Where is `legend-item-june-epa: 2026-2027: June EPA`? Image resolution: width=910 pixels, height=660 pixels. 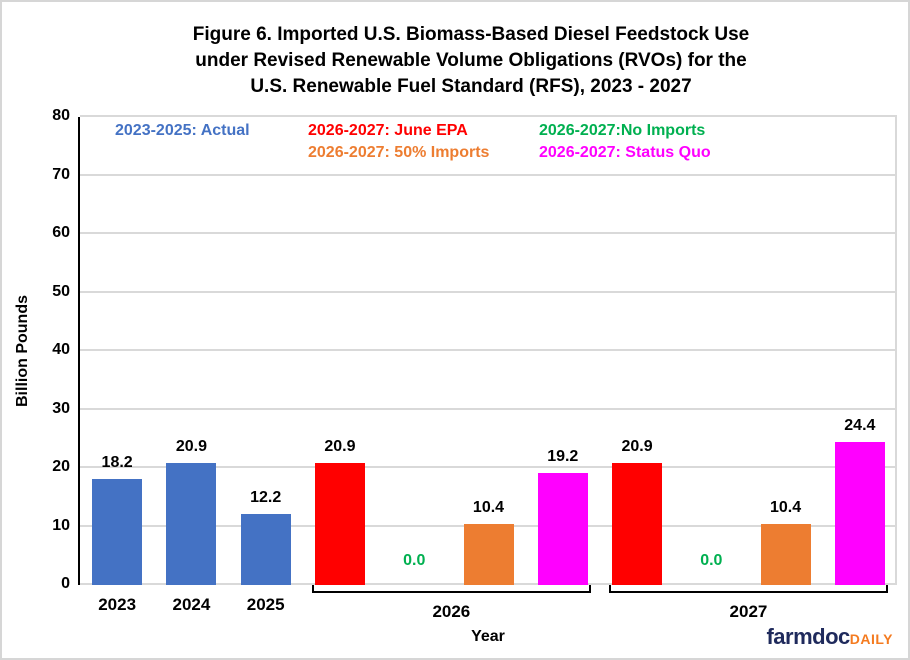 legend-item-june-epa: 2026-2027: June EPA is located at coordinates (388, 130).